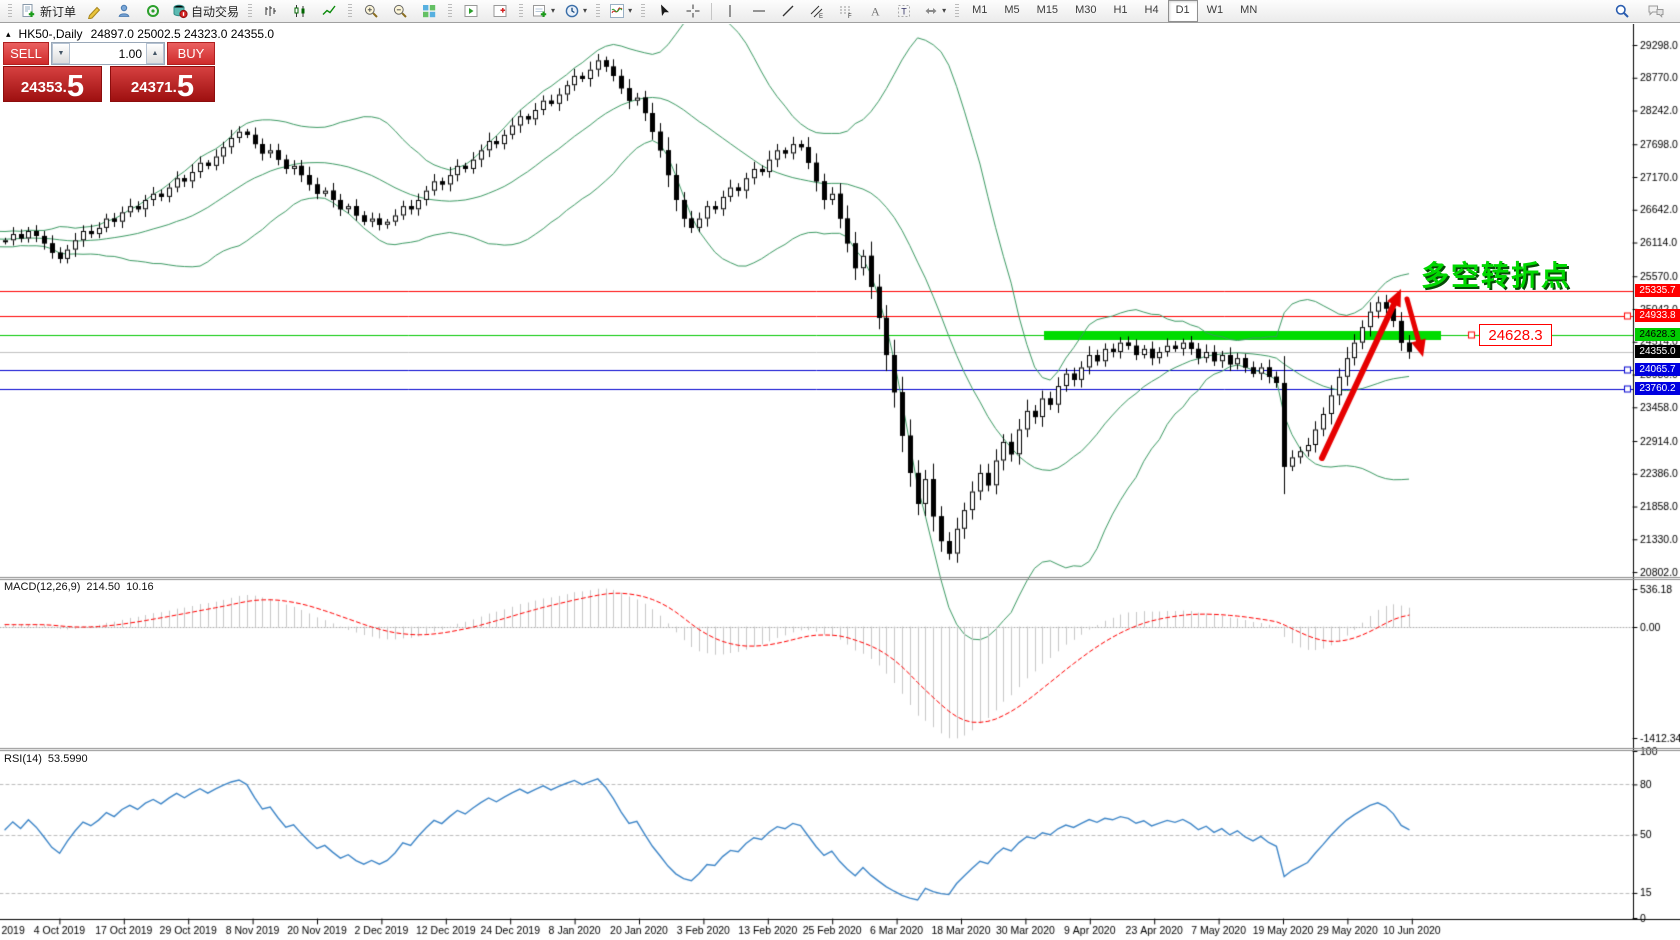  I want to click on arrows-button: ▾, so click(934, 11).